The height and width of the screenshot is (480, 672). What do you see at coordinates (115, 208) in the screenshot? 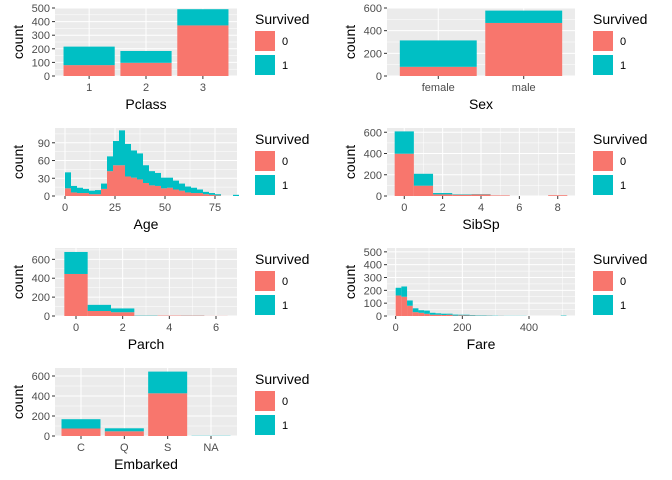
I see `x-tick-label: 25` at bounding box center [115, 208].